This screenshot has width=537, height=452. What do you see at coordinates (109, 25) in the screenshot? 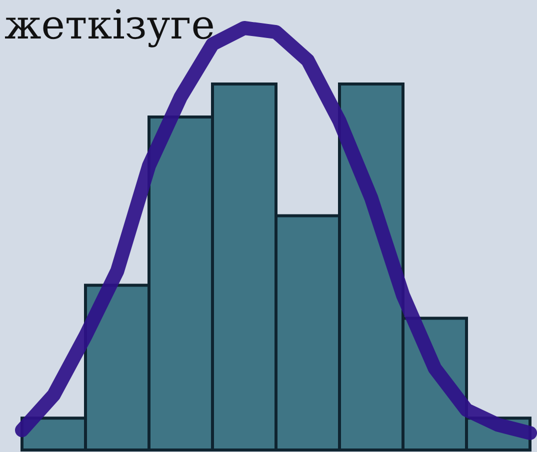
I see `chart-title: жеткізуге` at bounding box center [109, 25].